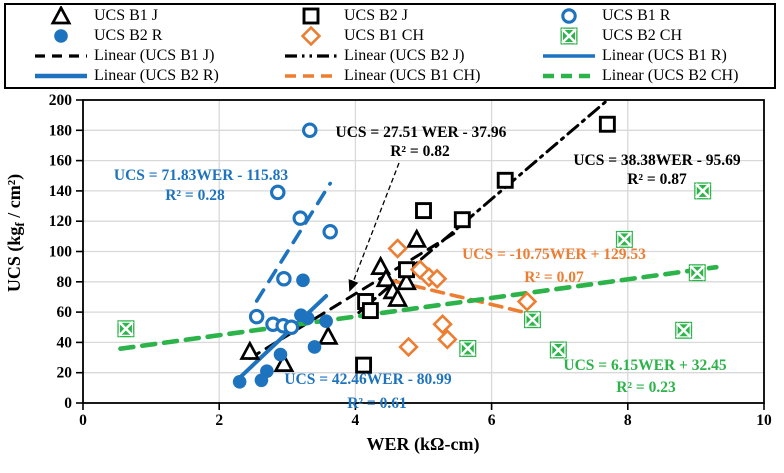  What do you see at coordinates (636, 15) in the screenshot?
I see `legend-label: UCS B1 R` at bounding box center [636, 15].